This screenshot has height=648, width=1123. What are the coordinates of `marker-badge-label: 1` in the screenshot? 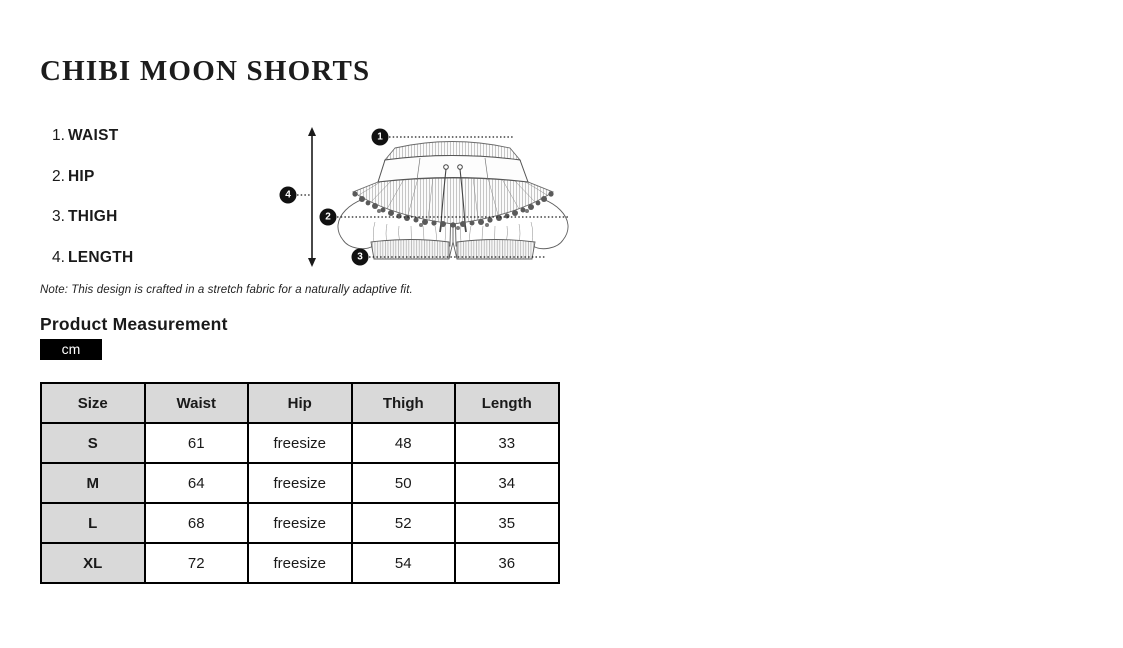 It's located at (380, 137).